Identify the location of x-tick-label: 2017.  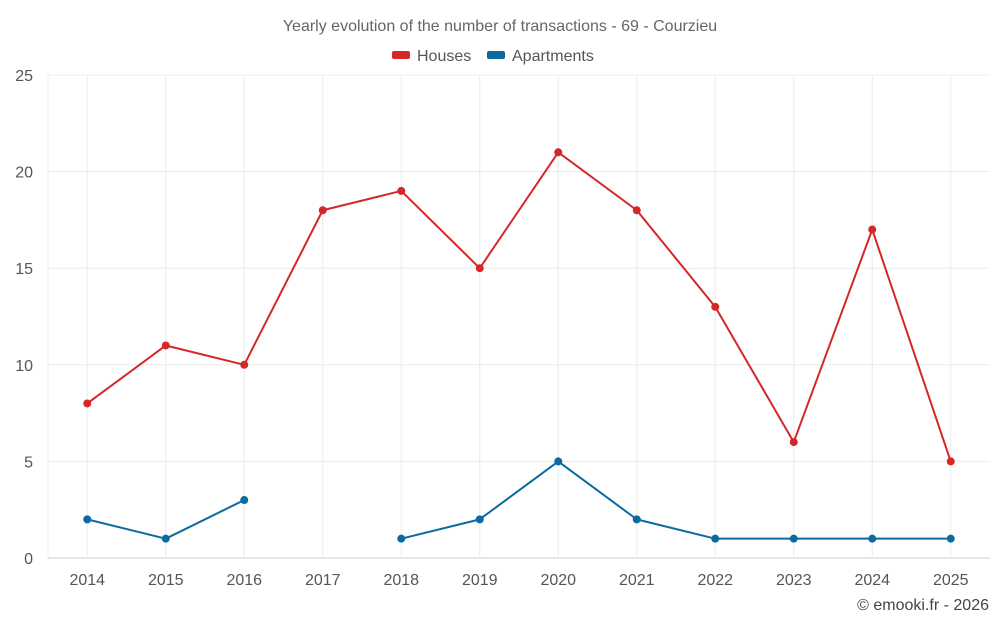
(323, 580).